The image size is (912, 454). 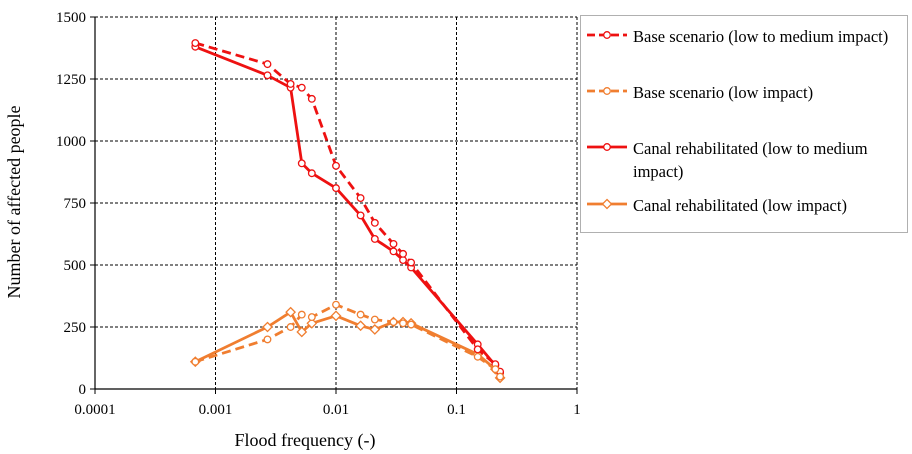 I want to click on y-tick-label: 250, so click(x=75, y=328).